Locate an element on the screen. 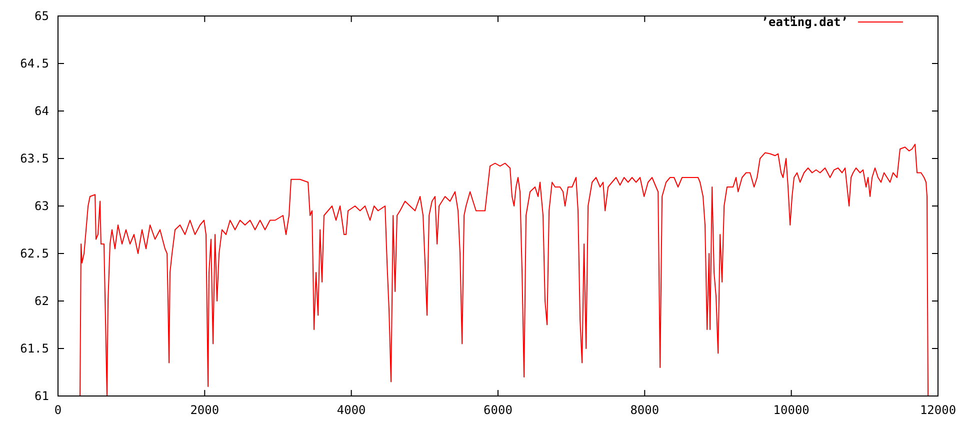 The image size is (959, 423). y-tick-label: 65 is located at coordinates (41, 16).